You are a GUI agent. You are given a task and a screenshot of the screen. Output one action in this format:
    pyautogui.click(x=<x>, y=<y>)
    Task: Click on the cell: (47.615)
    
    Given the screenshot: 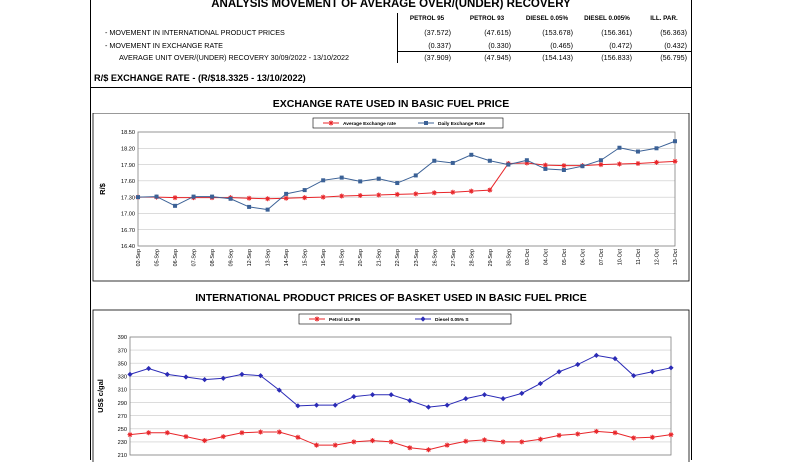 What is the action you would take?
    pyautogui.click(x=497, y=32)
    